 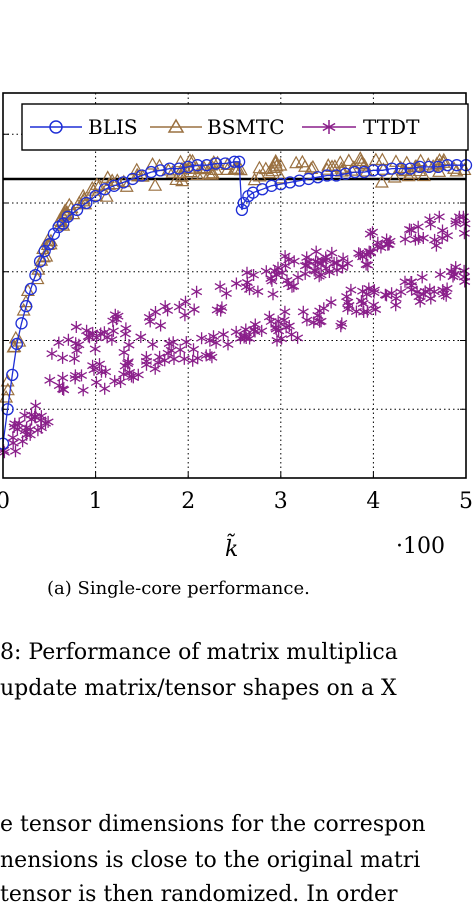 I want to click on x-tick-label: 3, so click(x=281, y=501).